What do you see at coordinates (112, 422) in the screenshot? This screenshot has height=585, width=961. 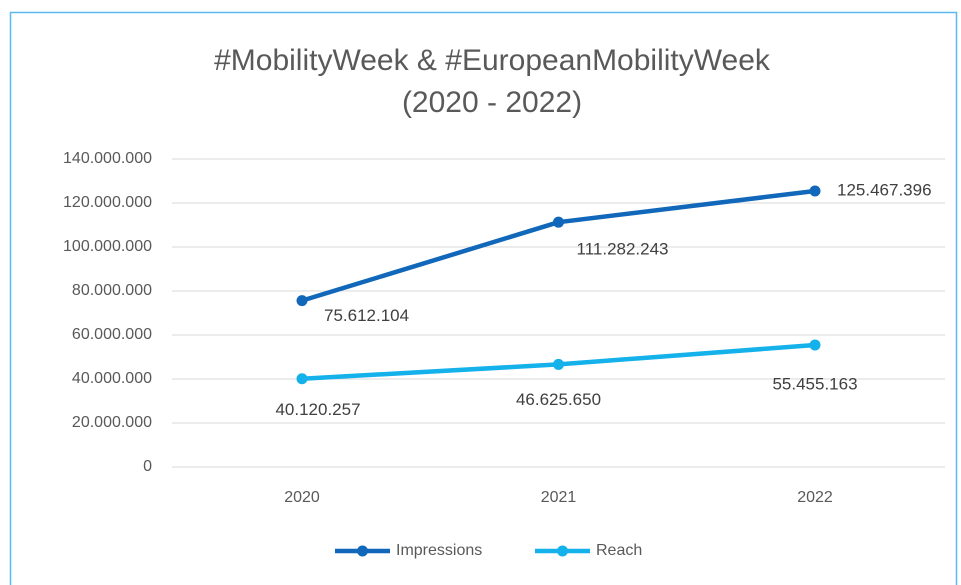 I see `y-tick-label: 20.000.000` at bounding box center [112, 422].